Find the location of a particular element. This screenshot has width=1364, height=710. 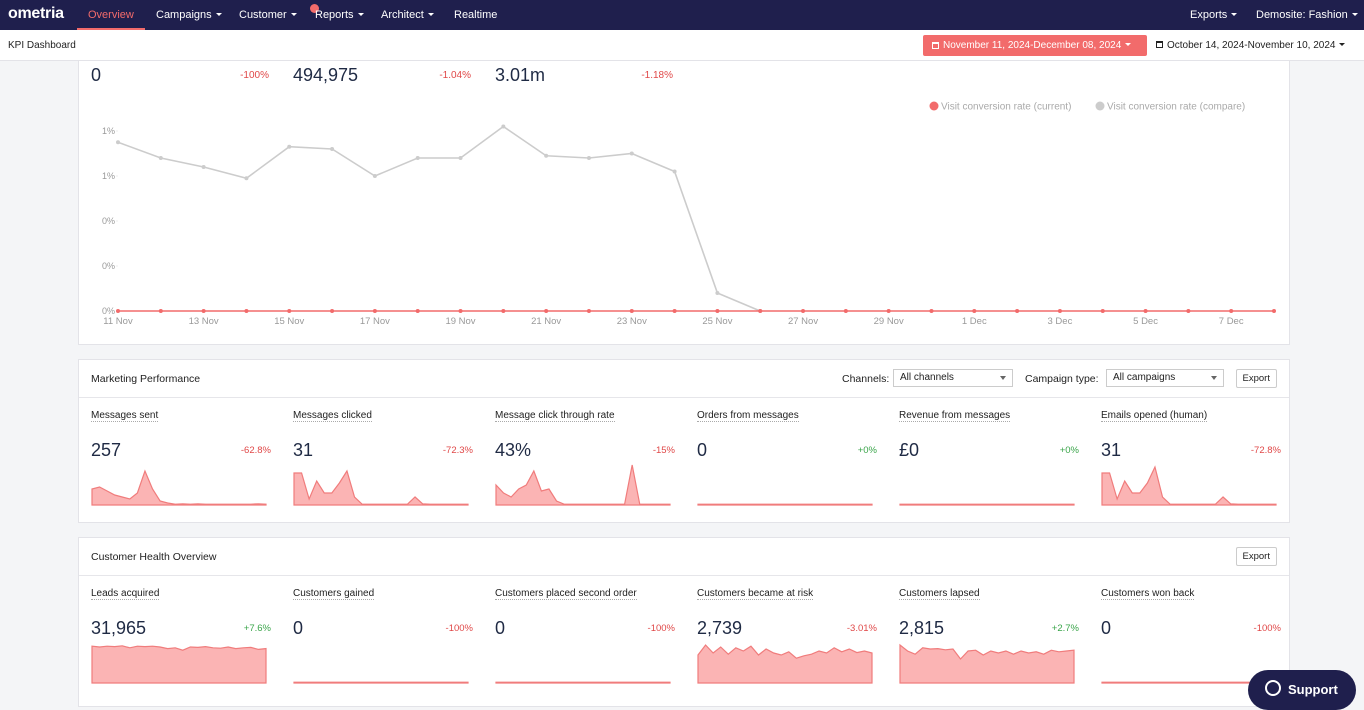

channels-select: All channels is located at coordinates (953, 378).